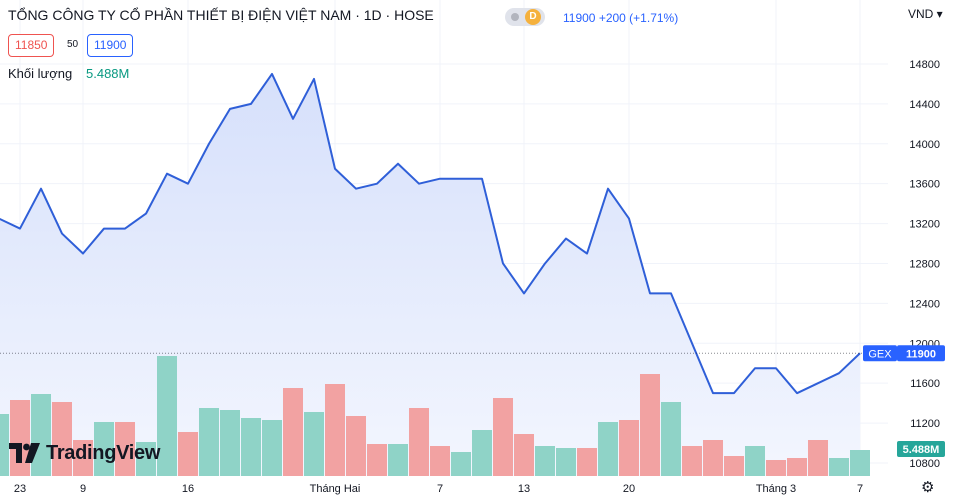  What do you see at coordinates (335, 489) in the screenshot?
I see `time-tick-label: Tháng Hai` at bounding box center [335, 489].